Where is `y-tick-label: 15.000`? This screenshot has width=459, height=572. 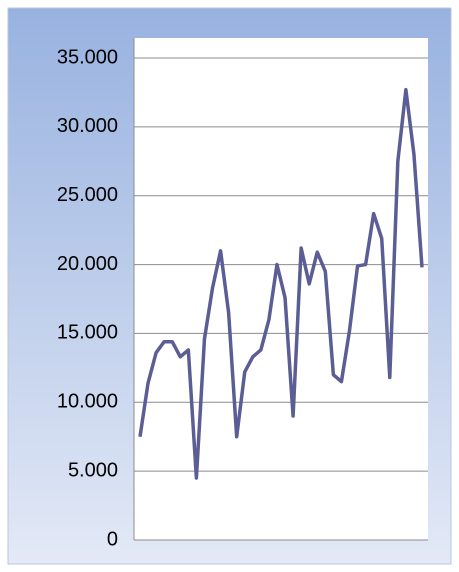
y-tick-label: 15.000 is located at coordinates (87, 333).